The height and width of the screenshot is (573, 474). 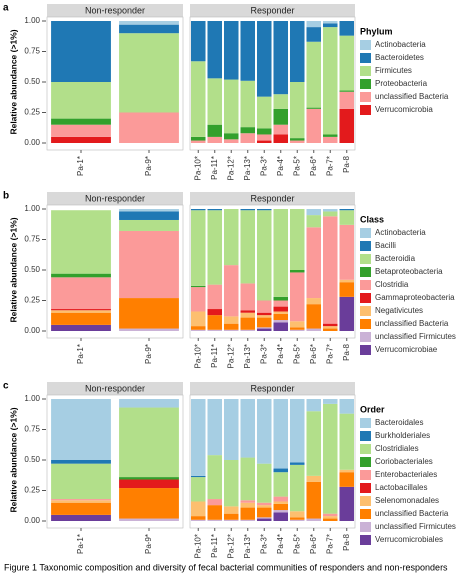 I want to click on y-tick-label: 0.75, so click(x=32, y=239).